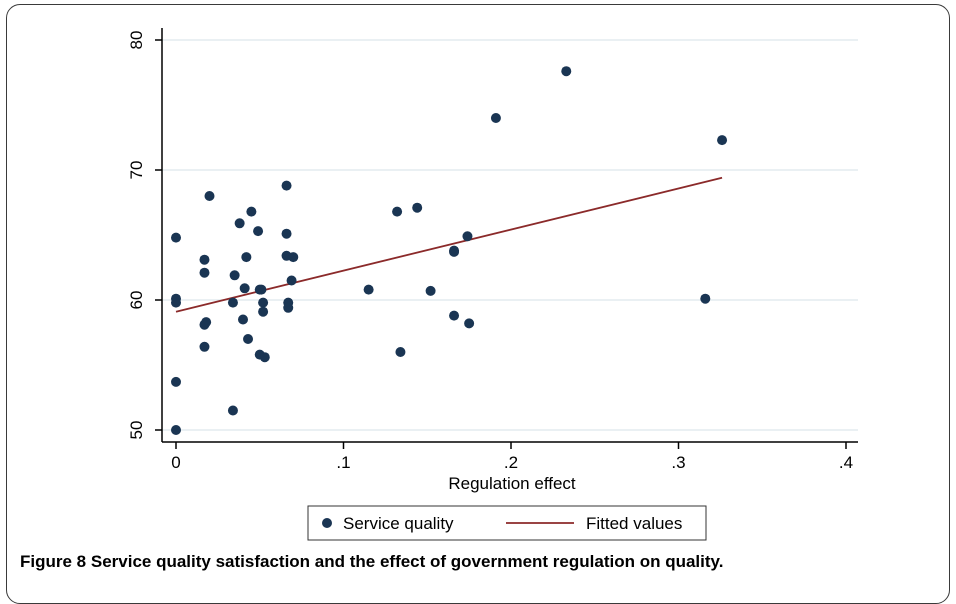 This screenshot has width=956, height=604. Describe the element at coordinates (136, 40) in the screenshot. I see `y-tick-label-80: 80` at that location.